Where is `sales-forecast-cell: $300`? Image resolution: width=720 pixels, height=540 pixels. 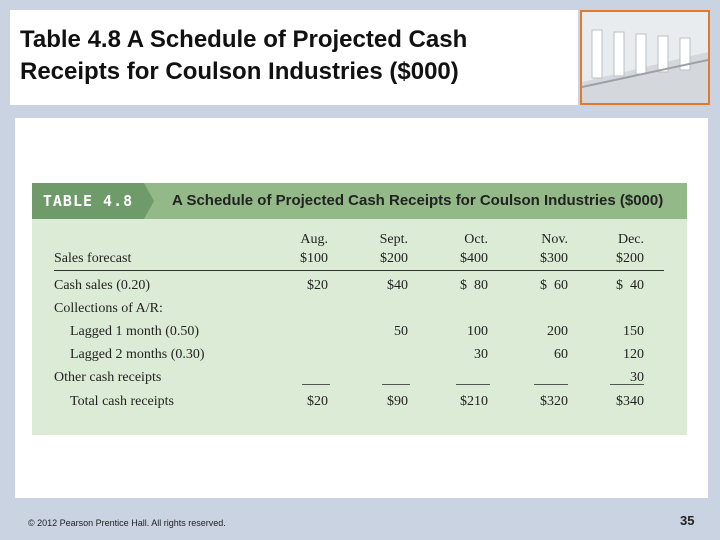 sales-forecast-cell: $300 is located at coordinates (554, 258).